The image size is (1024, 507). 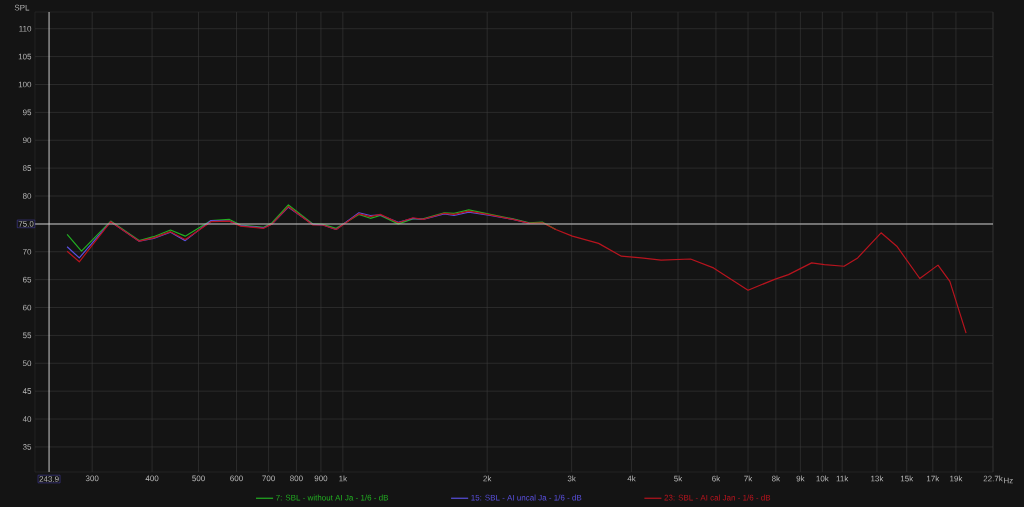 I want to click on y-tick-label: 80, so click(x=27, y=196).